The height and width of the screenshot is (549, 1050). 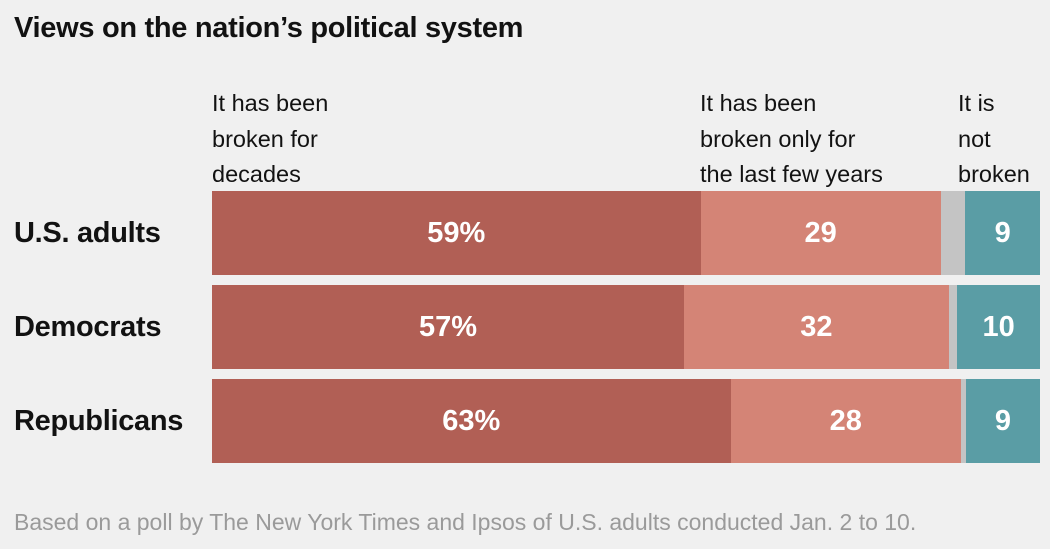 I want to click on bar-segment-decades: 57%, so click(x=448, y=327).